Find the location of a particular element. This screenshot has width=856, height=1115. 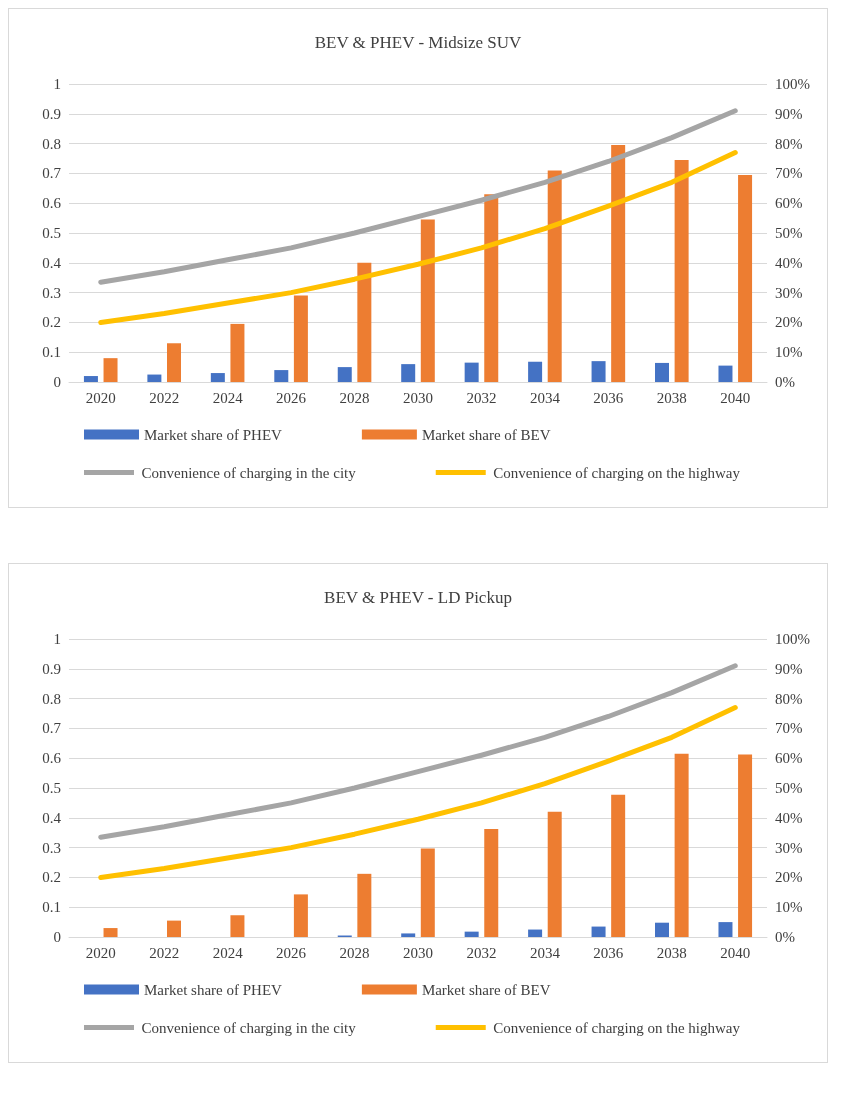

legend-label: Market share of BEV is located at coordinates (486, 434).